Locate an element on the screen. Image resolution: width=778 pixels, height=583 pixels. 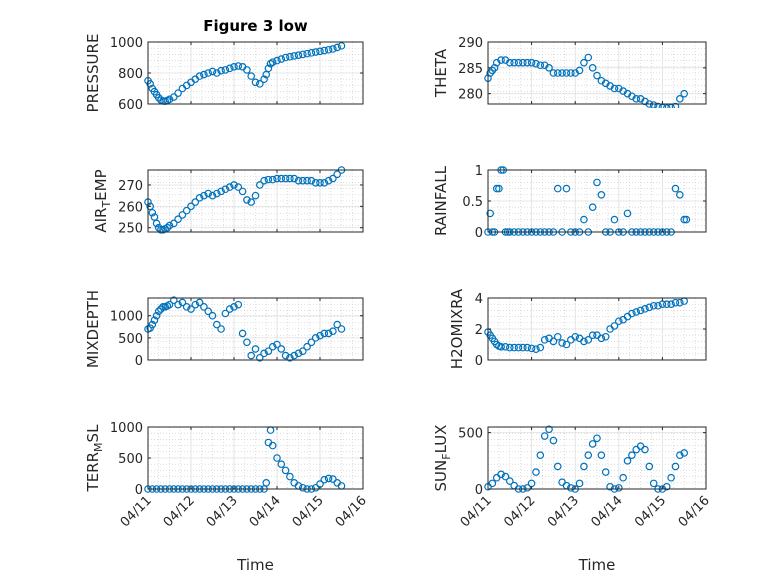
y-axis-label: MIXDEPTH is located at coordinates (93, 329).